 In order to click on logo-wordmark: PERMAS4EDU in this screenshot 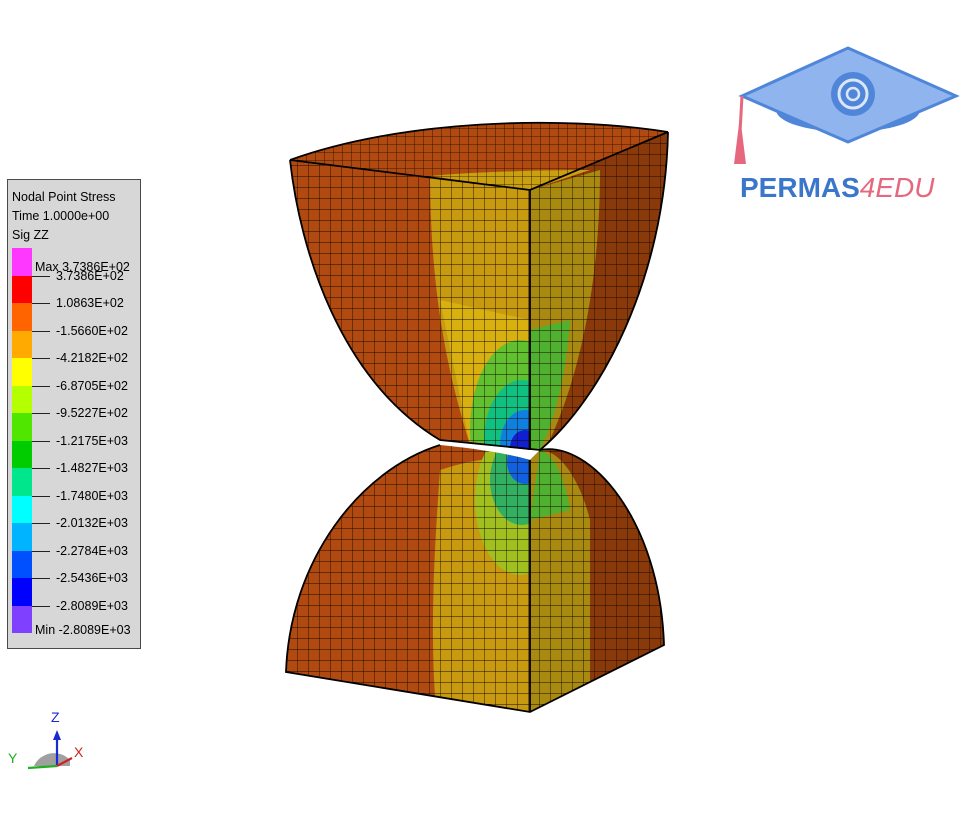, I will do `click(837, 188)`.